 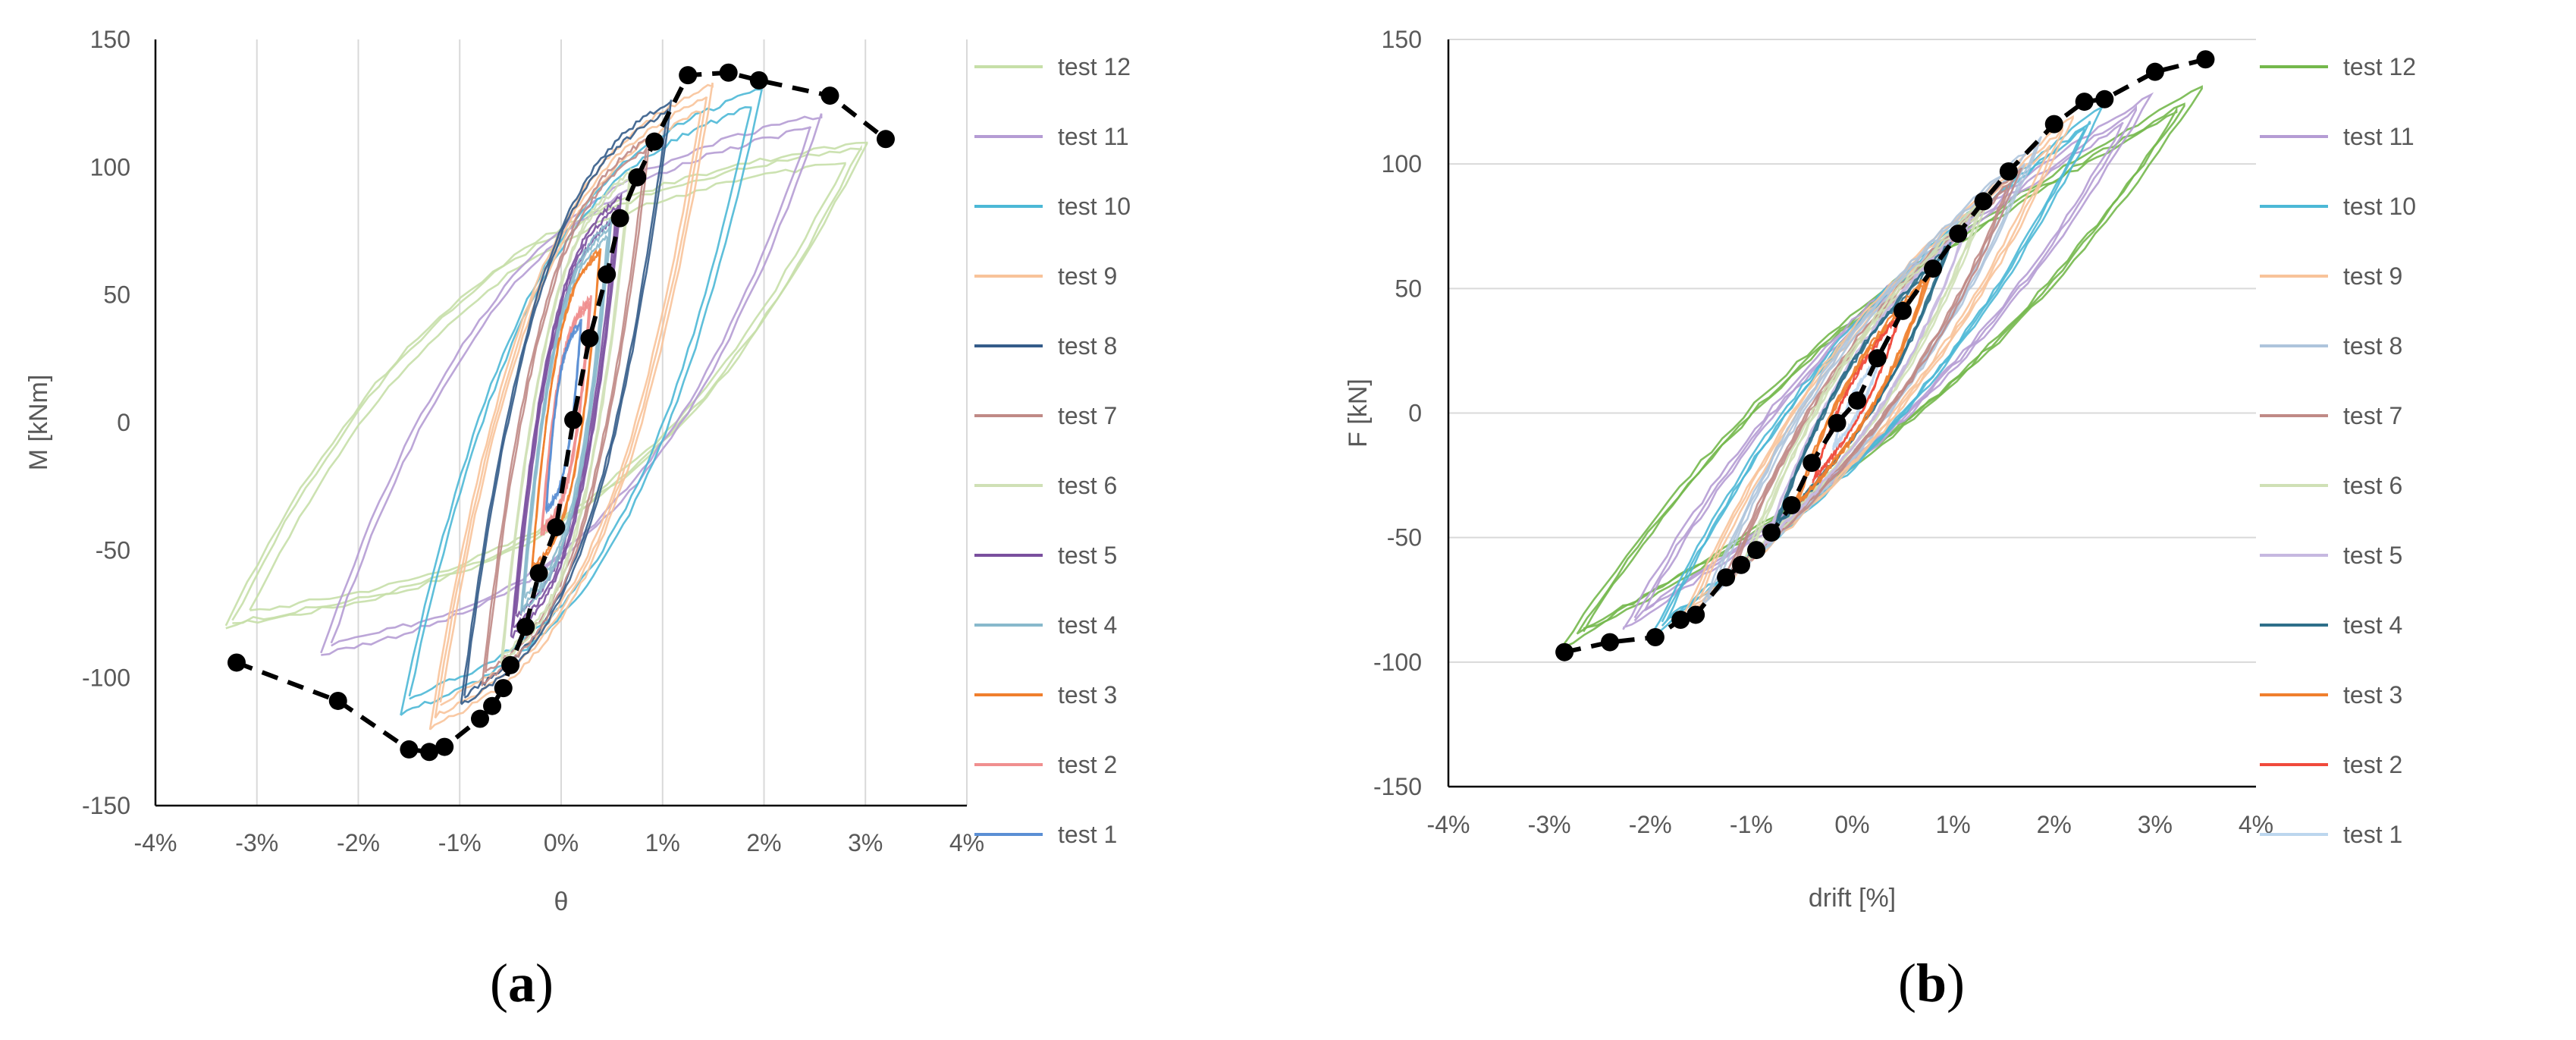 I want to click on x-axis-title: θ, so click(x=561, y=902).